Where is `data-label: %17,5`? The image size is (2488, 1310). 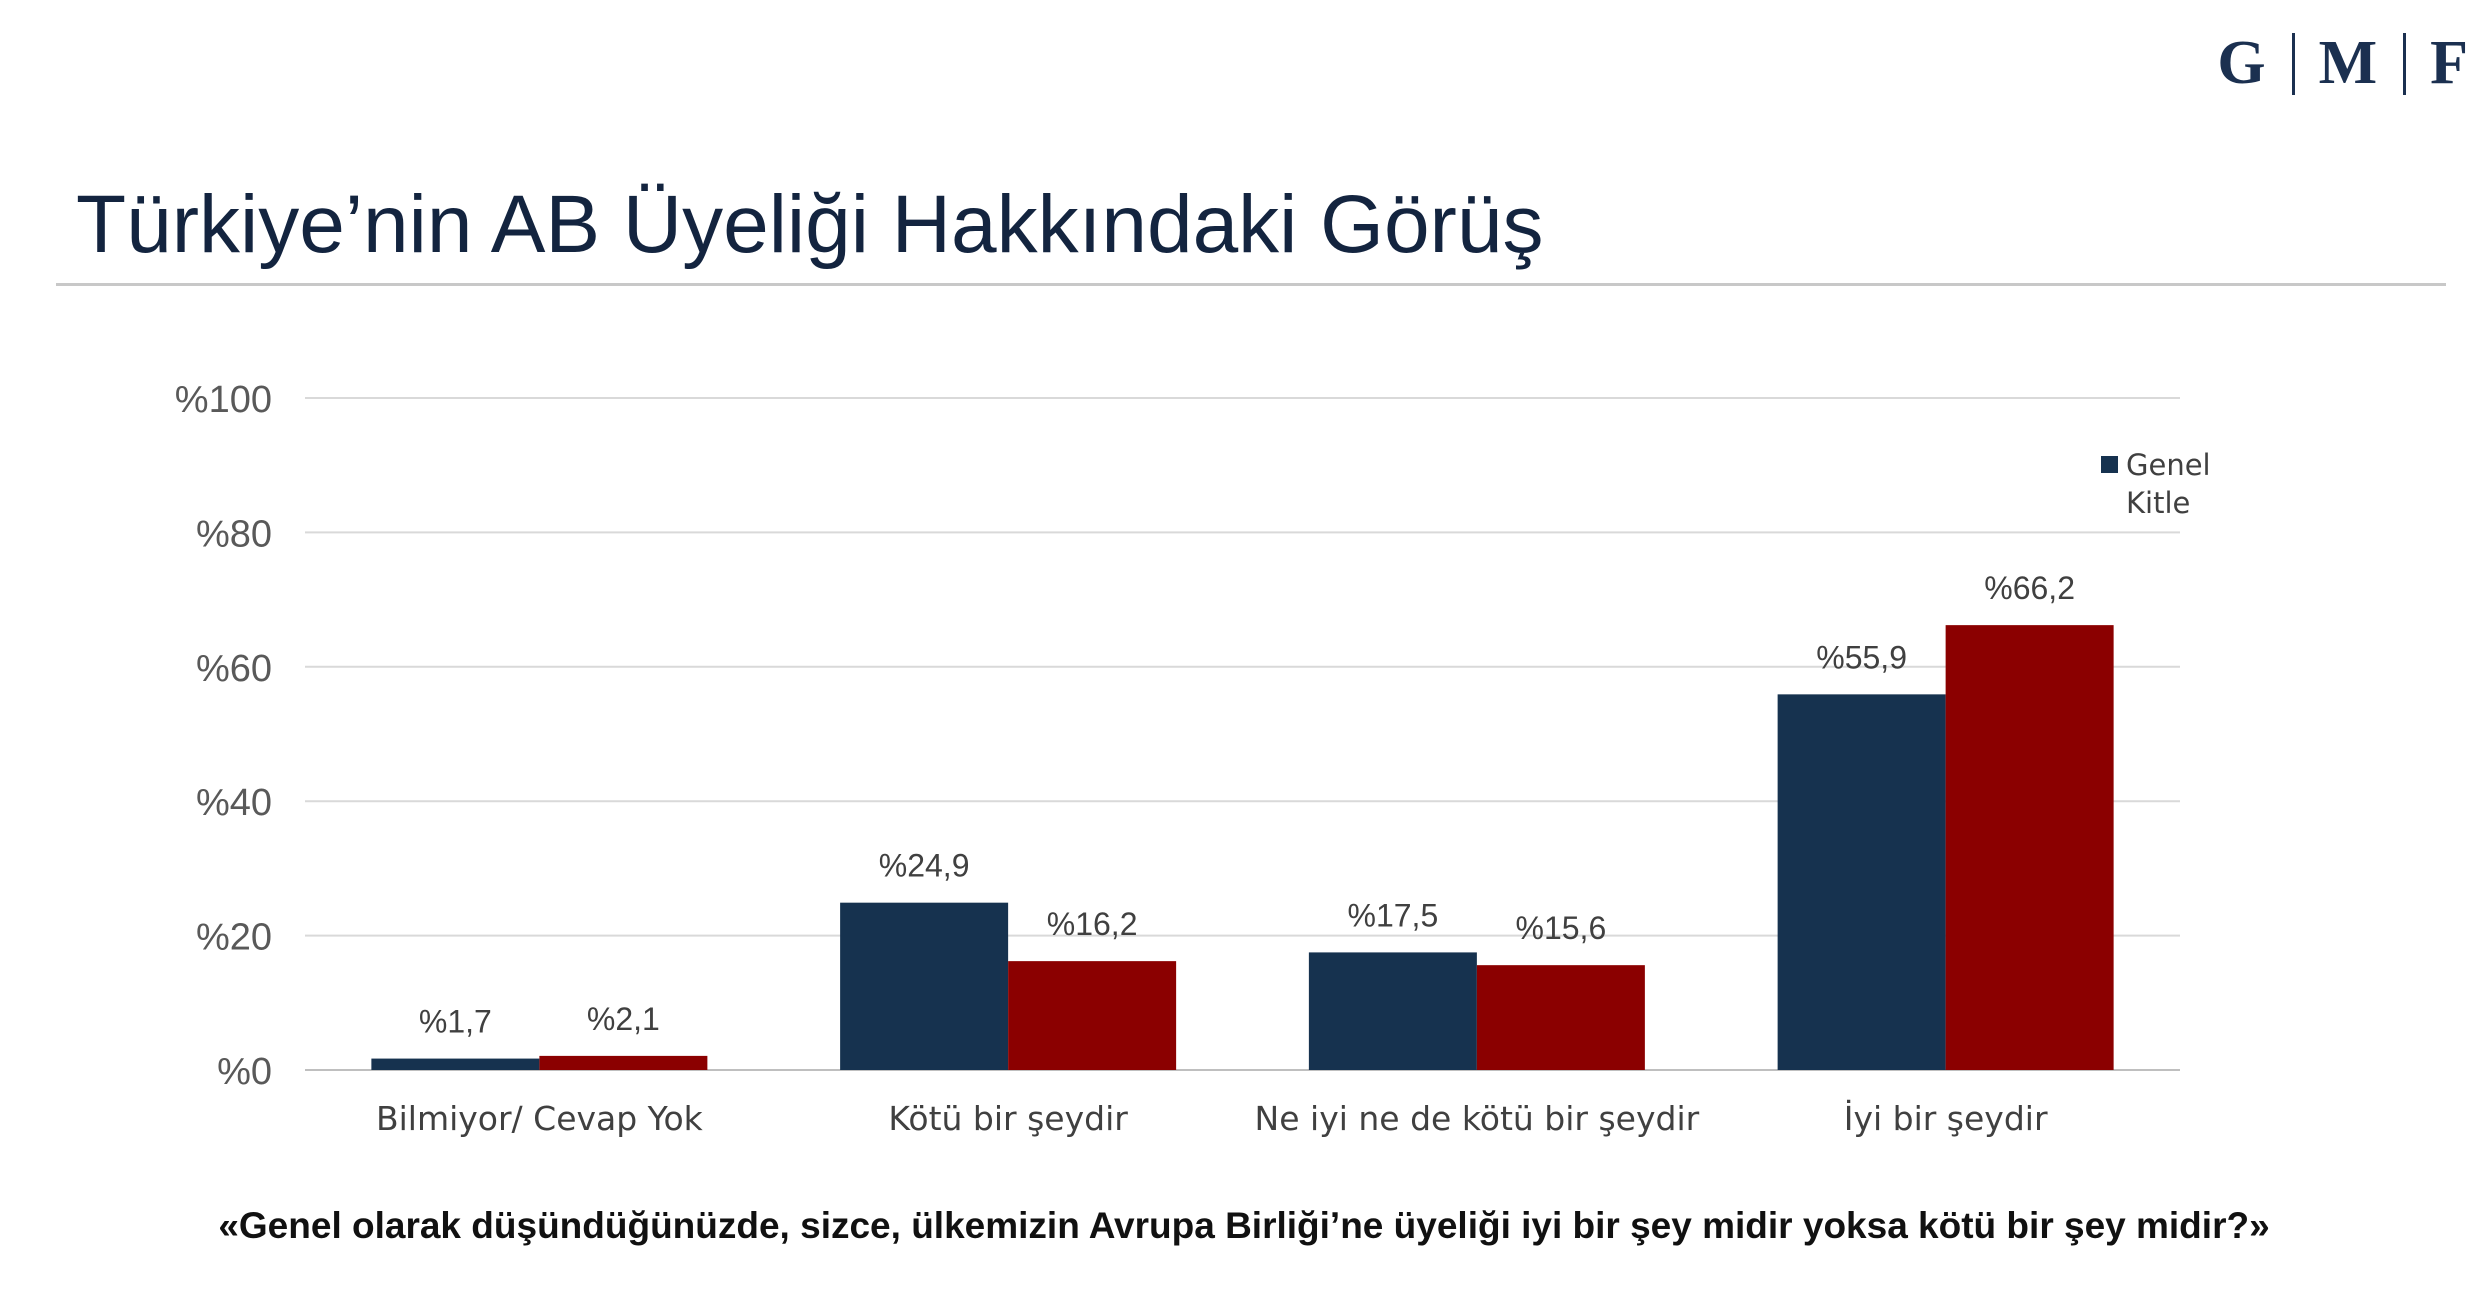 data-label: %17,5 is located at coordinates (1393, 915).